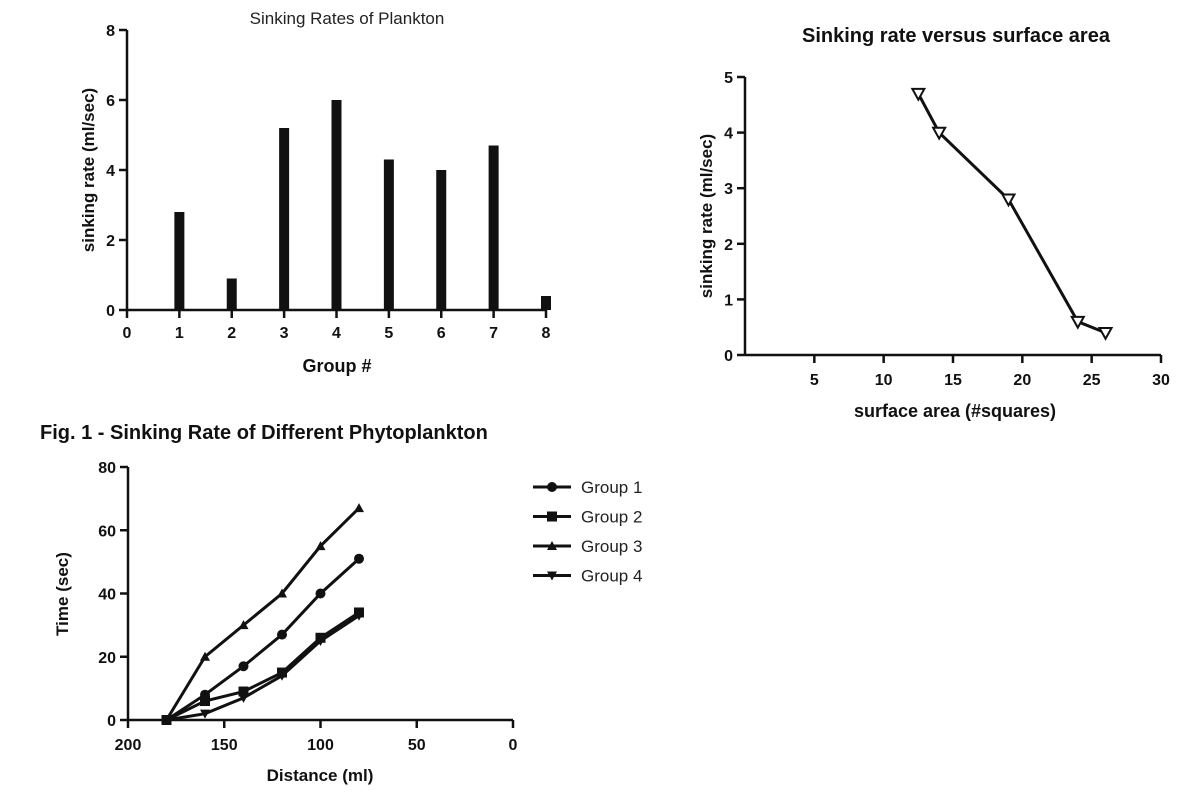  What do you see at coordinates (284, 333) in the screenshot?
I see `x-tick-label: 3` at bounding box center [284, 333].